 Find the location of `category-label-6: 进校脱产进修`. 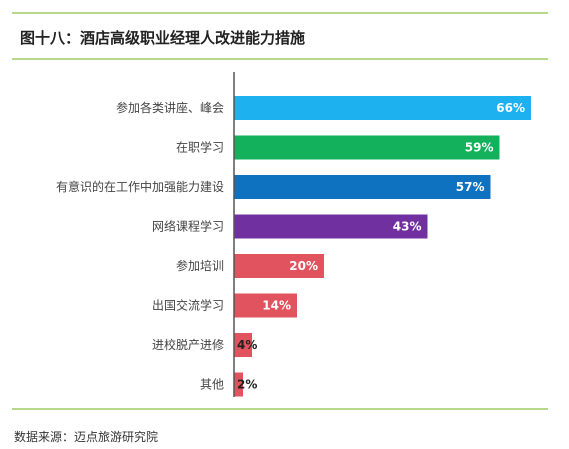

category-label-6: 进校脱产进修 is located at coordinates (188, 344).